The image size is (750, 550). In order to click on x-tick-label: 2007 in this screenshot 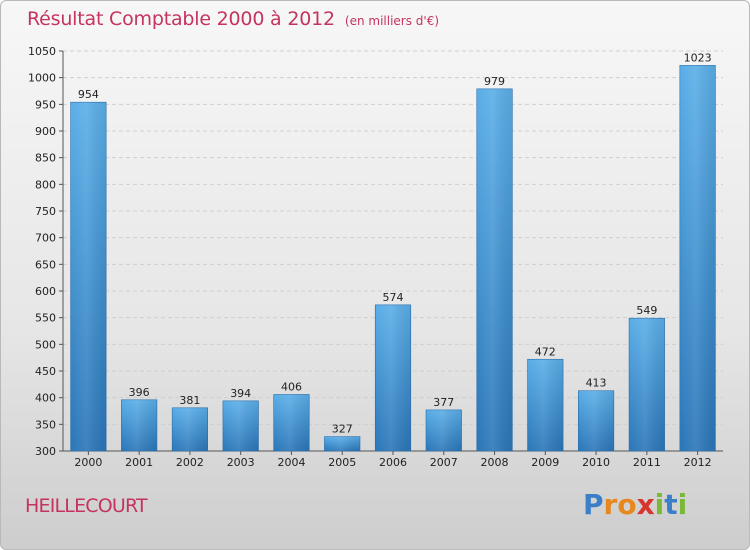, I will do `click(444, 462)`.